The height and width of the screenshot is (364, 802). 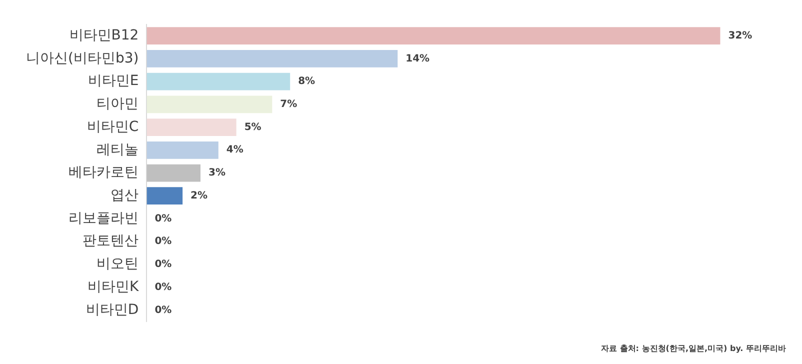 What do you see at coordinates (253, 127) in the screenshot?
I see `data-label: 5%` at bounding box center [253, 127].